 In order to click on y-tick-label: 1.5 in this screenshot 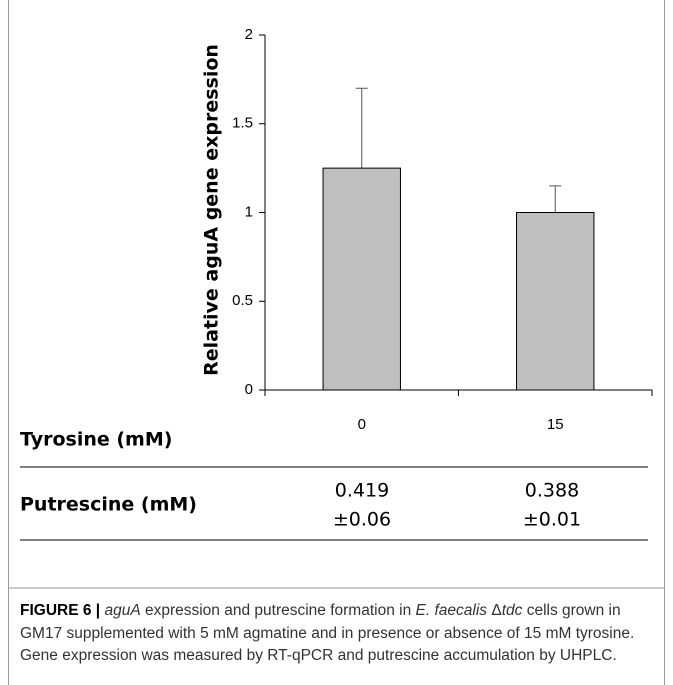, I will do `click(242, 123)`.